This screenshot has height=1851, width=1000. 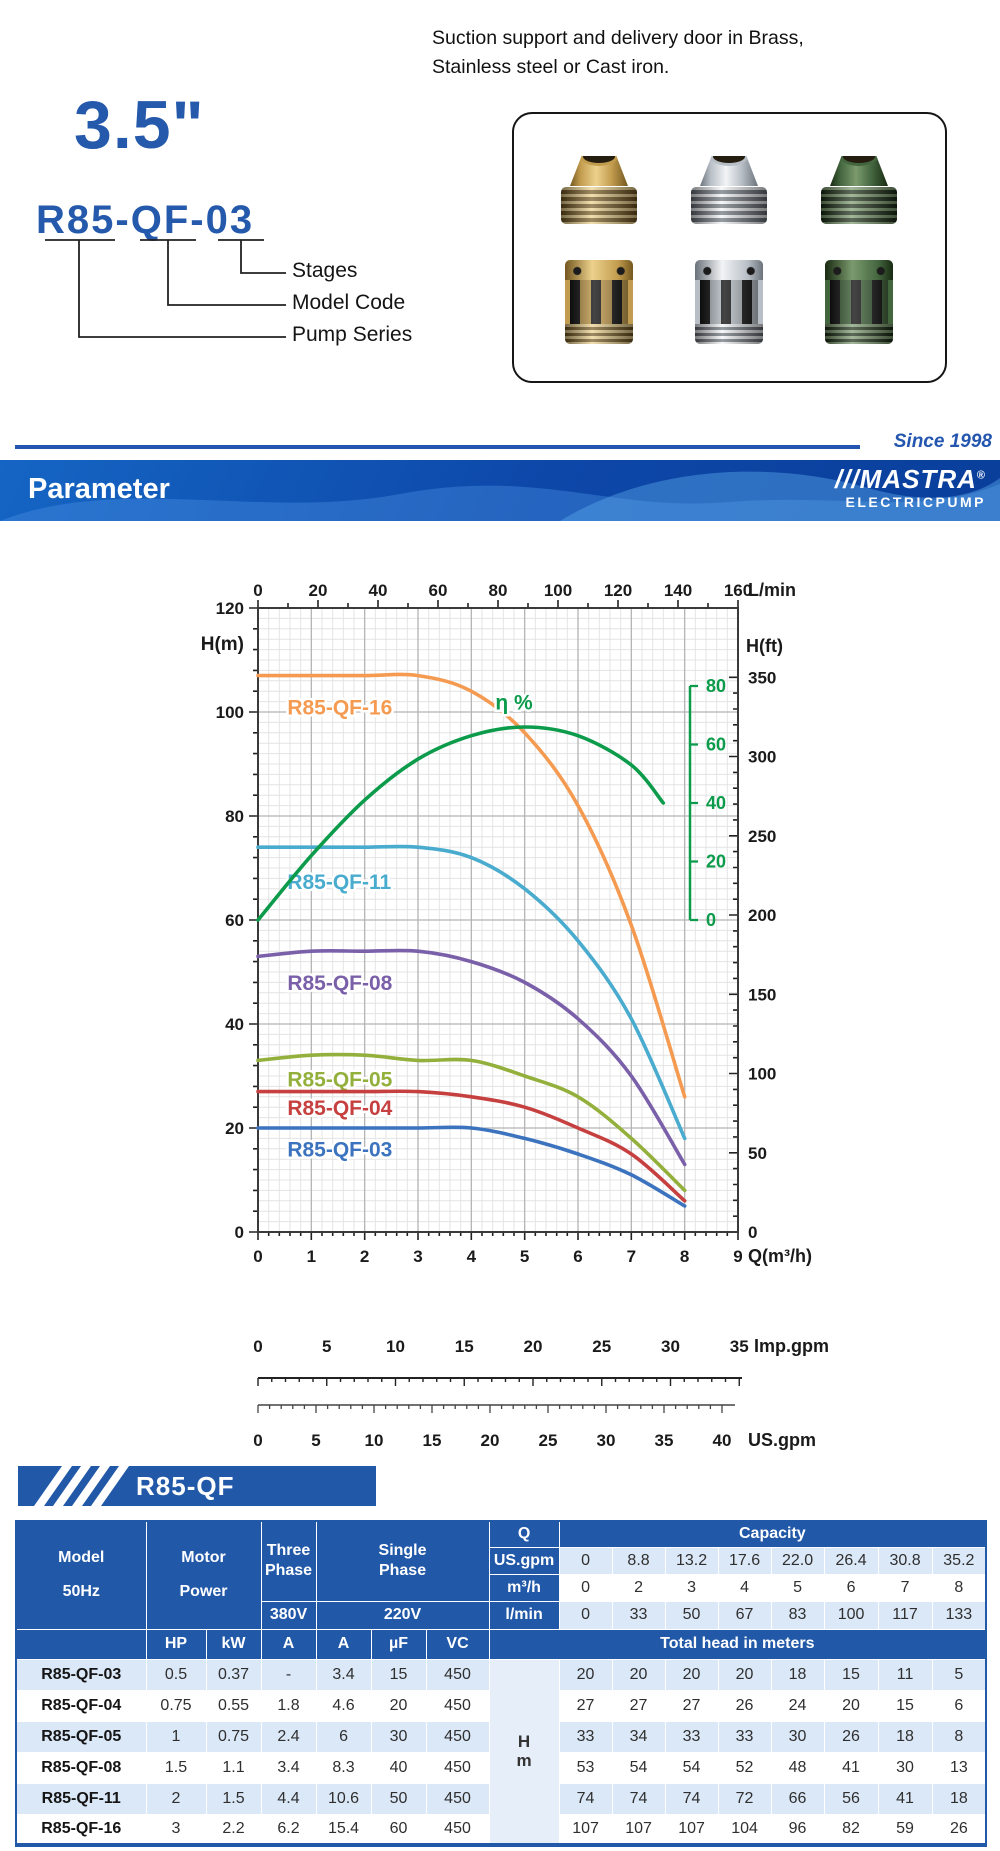 What do you see at coordinates (233, 1829) in the screenshot?
I see `spec-value: 2.2` at bounding box center [233, 1829].